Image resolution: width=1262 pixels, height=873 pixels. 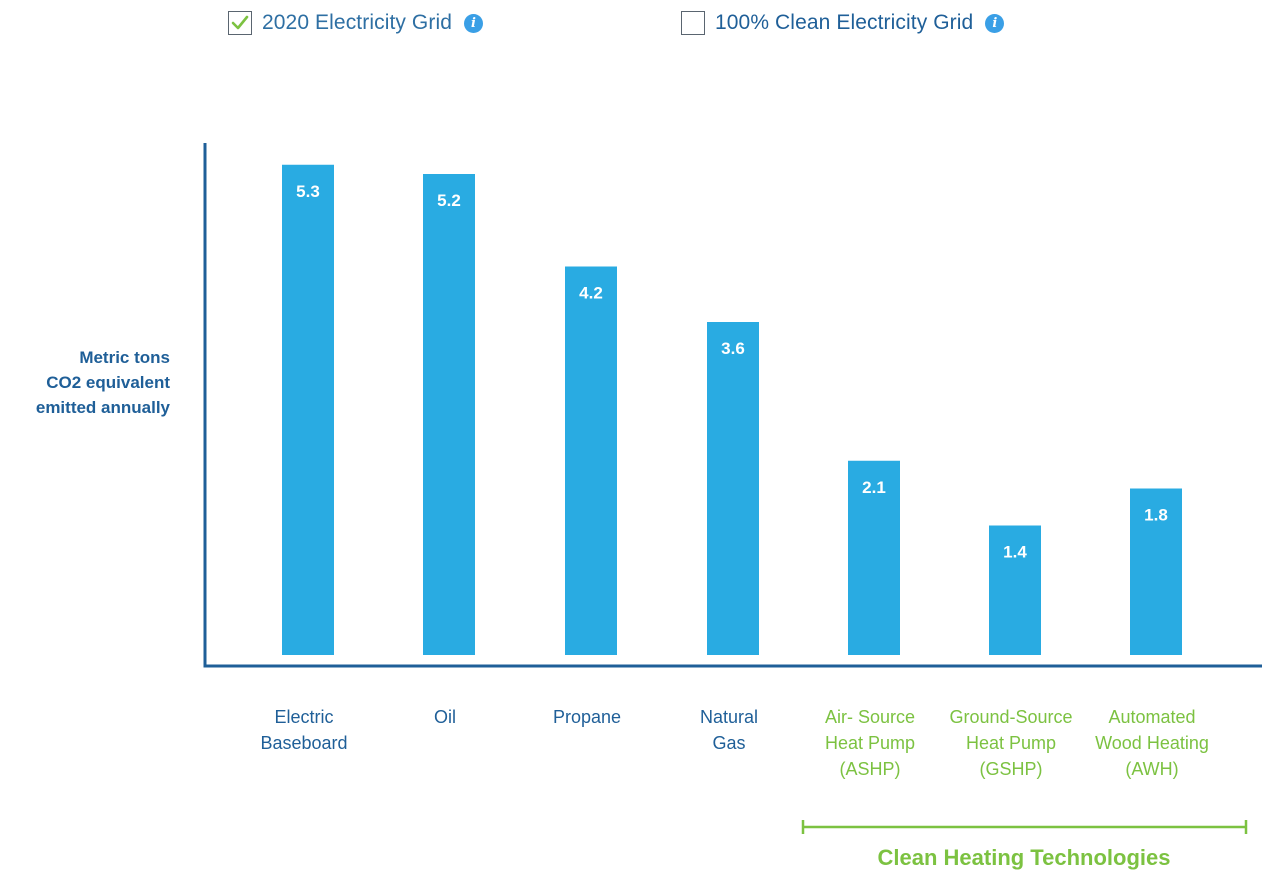 What do you see at coordinates (1152, 743) in the screenshot?
I see `x-tick-label: Wood Heating` at bounding box center [1152, 743].